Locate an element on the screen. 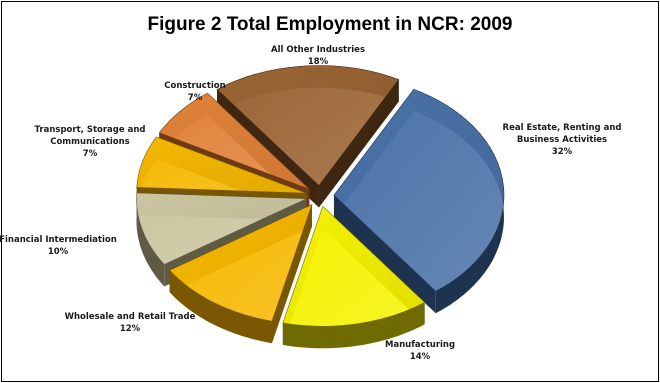  slice-label-line: Business Activities is located at coordinates (562, 140).